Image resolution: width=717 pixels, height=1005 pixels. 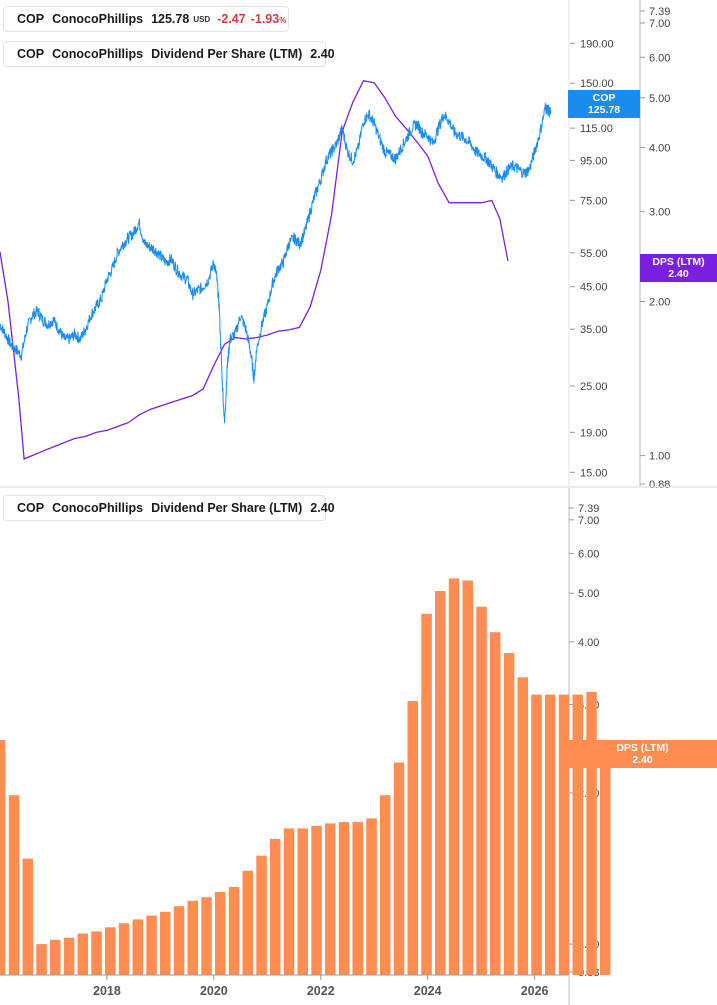 I want to click on legend-dps-value: 2.40, so click(x=322, y=54).